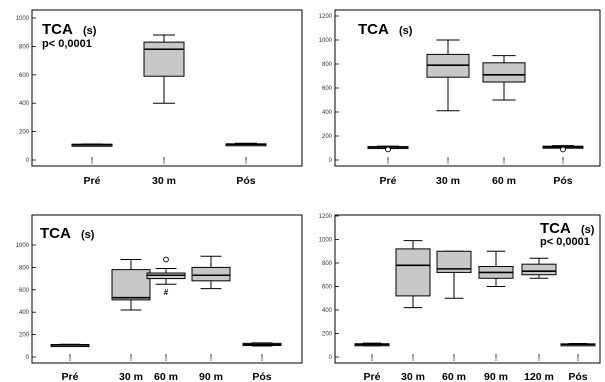 The width and height of the screenshot is (605, 382). I want to click on panel-3-title-unit: (s), so click(88, 235).